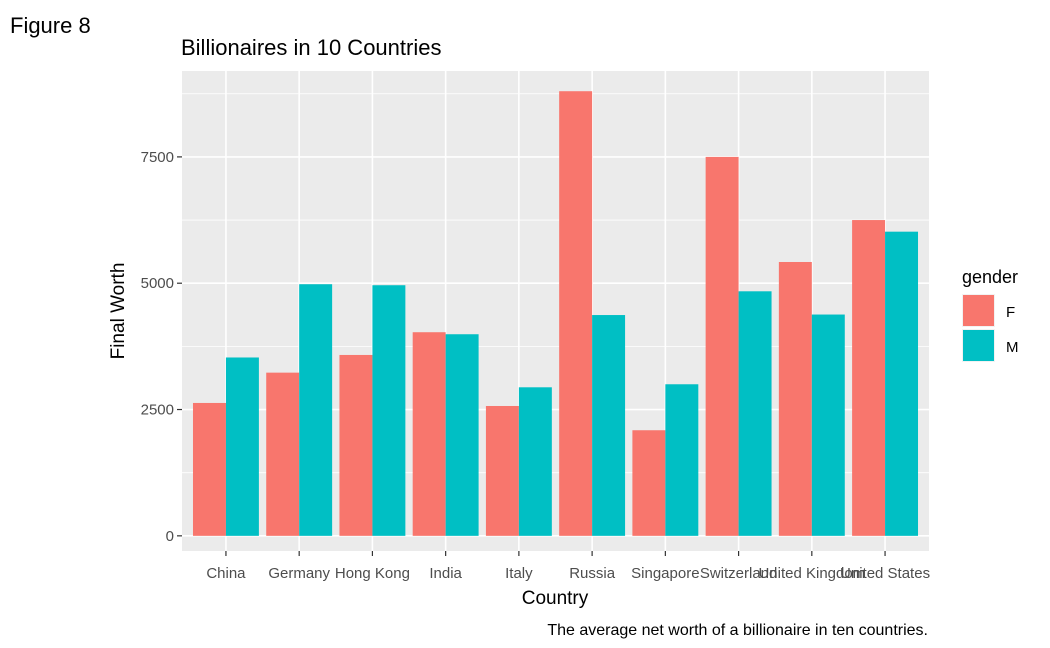 The height and width of the screenshot is (648, 1050). What do you see at coordinates (356, 445) in the screenshot?
I see `bar-f-hong-kong` at bounding box center [356, 445].